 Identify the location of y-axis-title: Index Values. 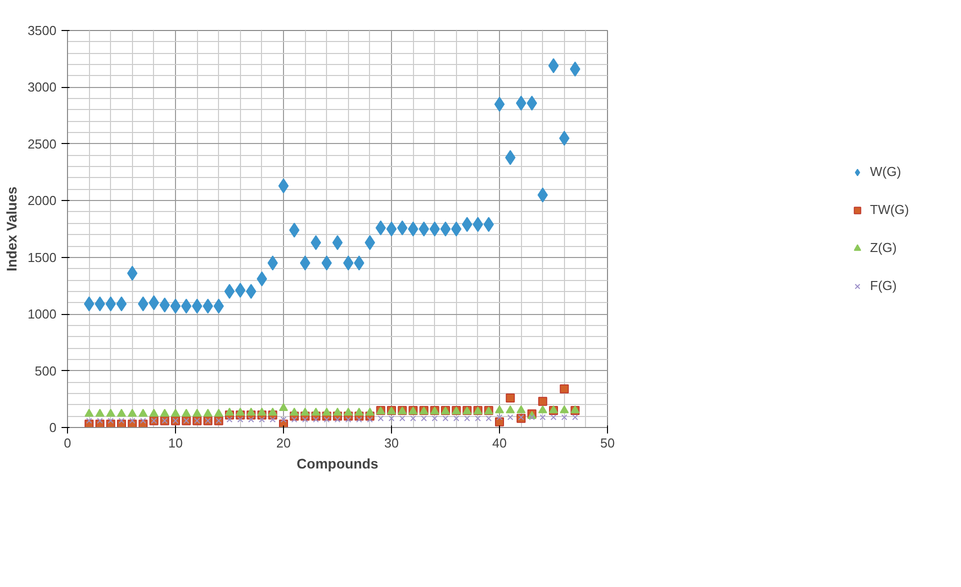
(12, 229).